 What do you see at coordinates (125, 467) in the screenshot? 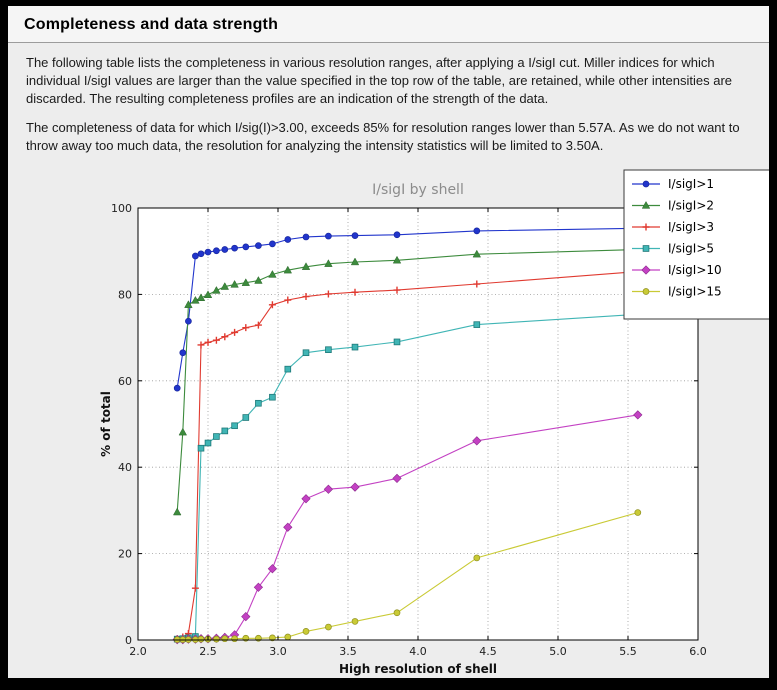
I see `y-tick-label: 40` at bounding box center [125, 467].